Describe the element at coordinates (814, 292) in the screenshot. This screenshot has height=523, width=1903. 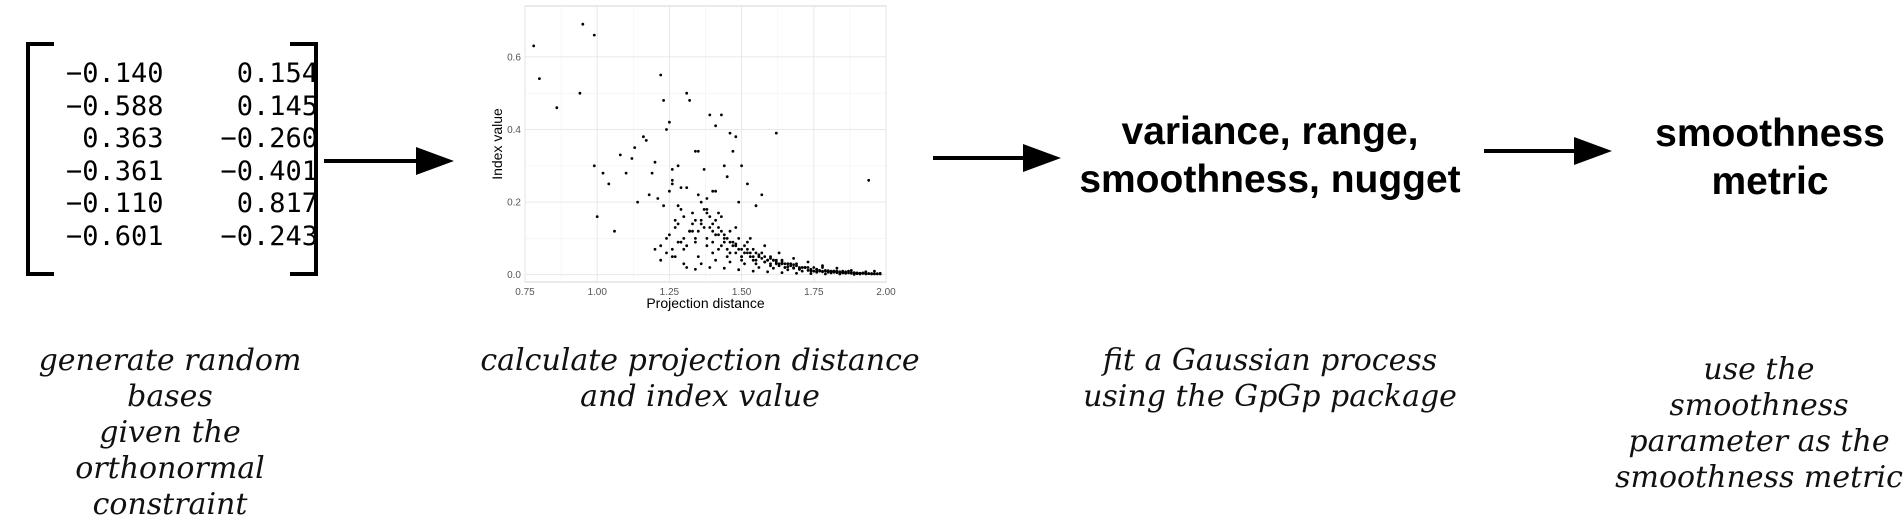
I see `x-tick-label: 1.75` at that location.